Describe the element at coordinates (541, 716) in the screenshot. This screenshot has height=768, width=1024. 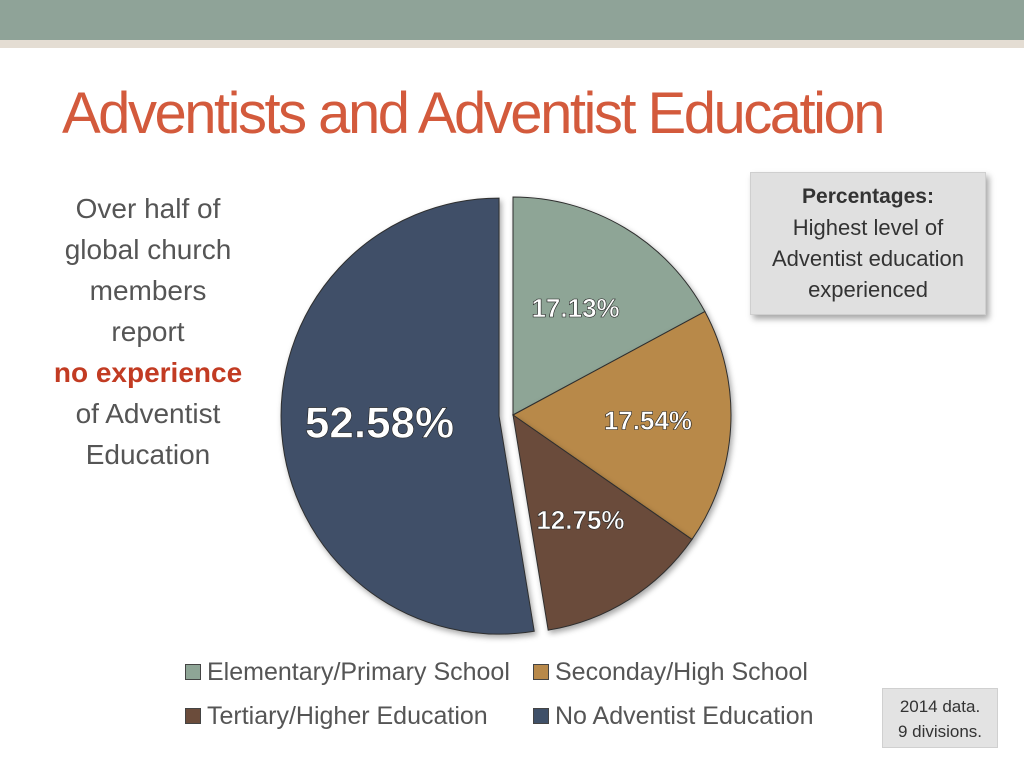
I see `legend-swatch-no-education` at that location.